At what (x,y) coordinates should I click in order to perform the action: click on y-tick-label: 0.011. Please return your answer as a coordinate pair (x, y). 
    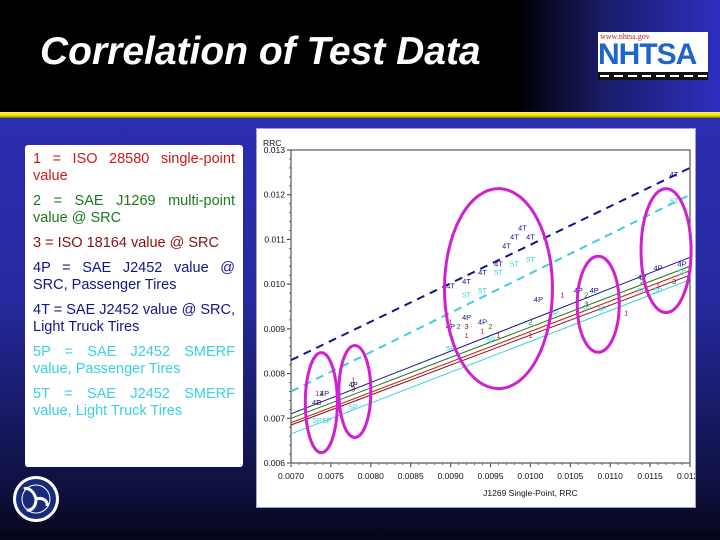
    Looking at the image, I should click on (274, 239).